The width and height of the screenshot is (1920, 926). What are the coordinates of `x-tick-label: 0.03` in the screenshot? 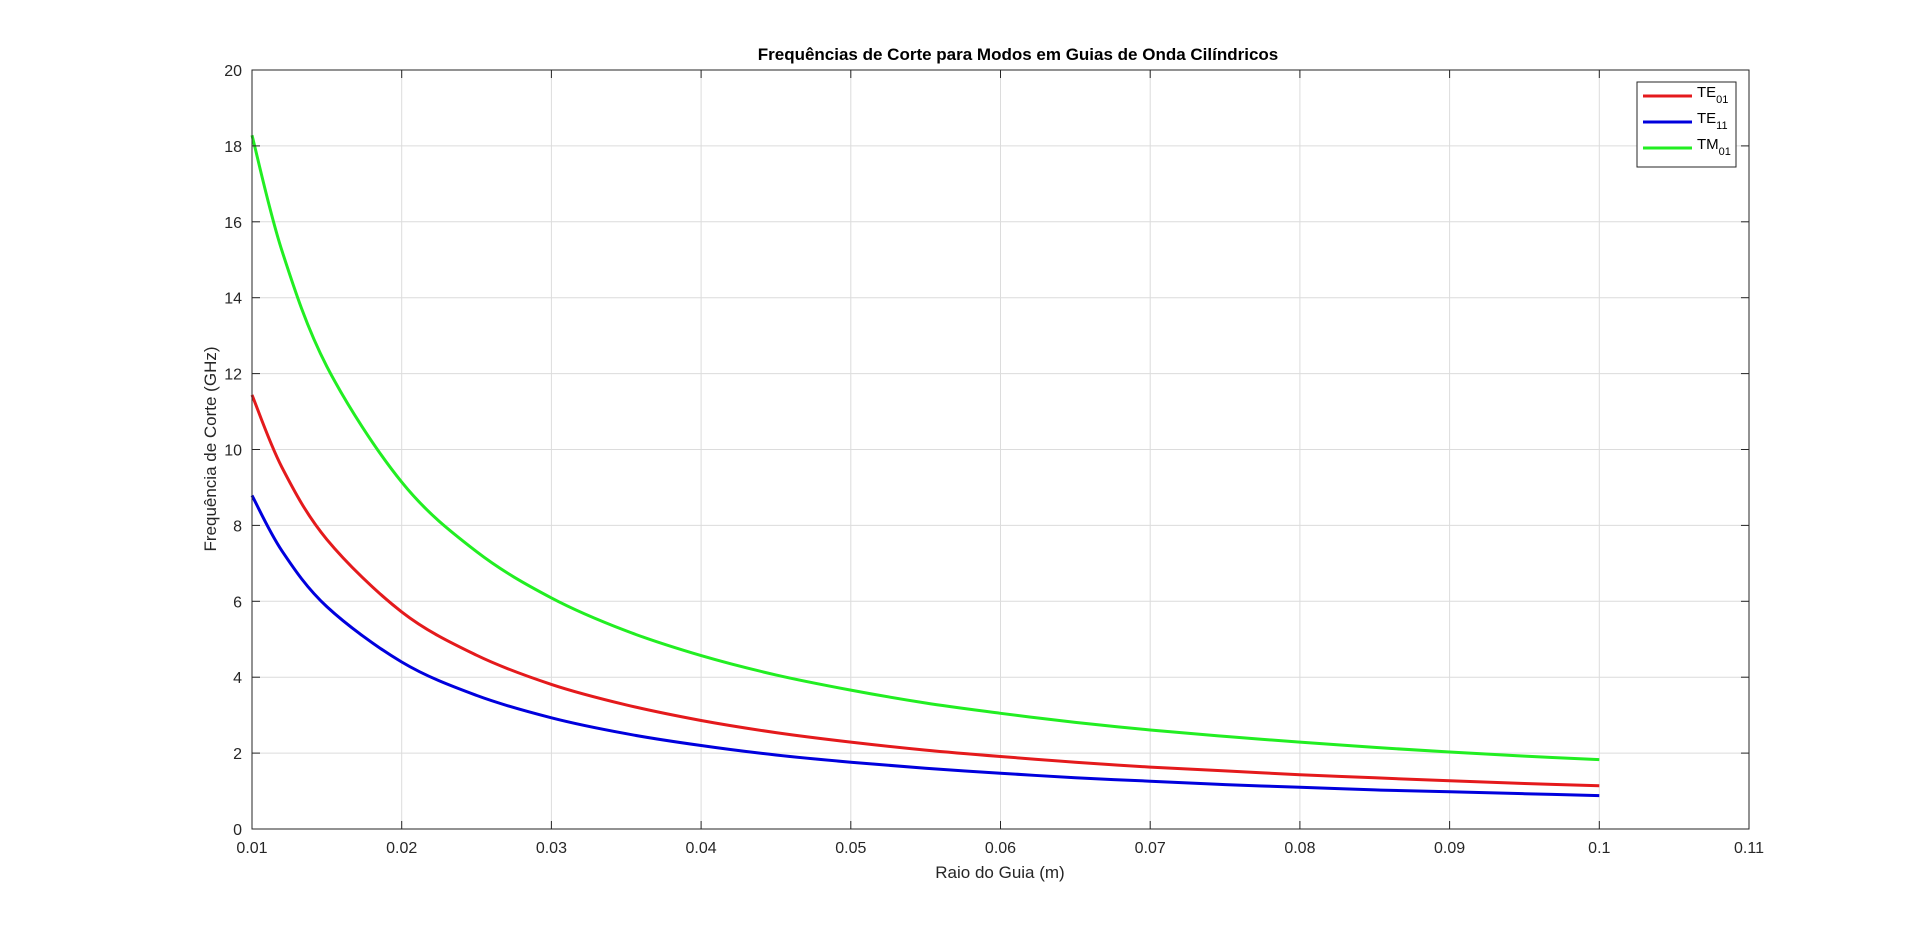 It's located at (551, 848).